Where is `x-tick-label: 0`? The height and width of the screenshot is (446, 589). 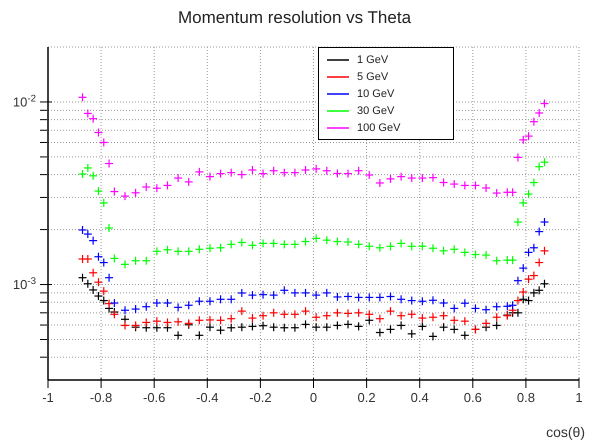
x-tick-label: 0 is located at coordinates (314, 397).